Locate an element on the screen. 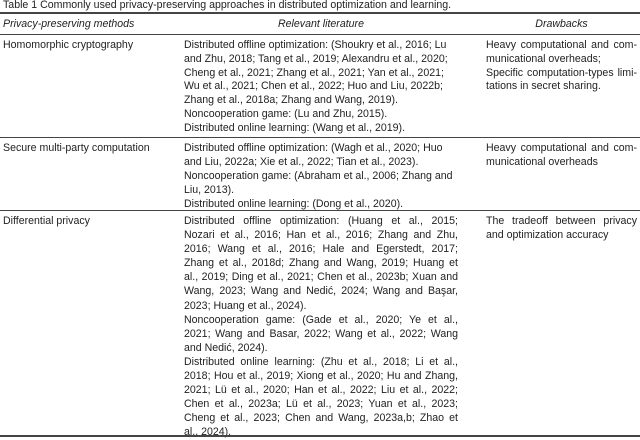 Image resolution: width=640 pixels, height=440 pixels. text-line: al., 2024). is located at coordinates (208, 432).